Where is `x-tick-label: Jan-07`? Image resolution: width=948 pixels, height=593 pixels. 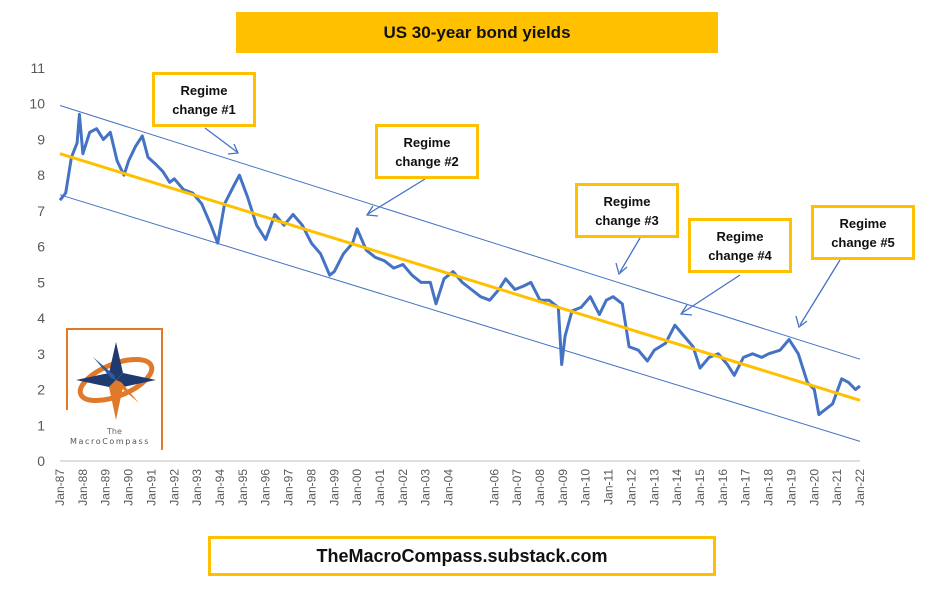
x-tick-label: Jan-07 is located at coordinates (517, 487).